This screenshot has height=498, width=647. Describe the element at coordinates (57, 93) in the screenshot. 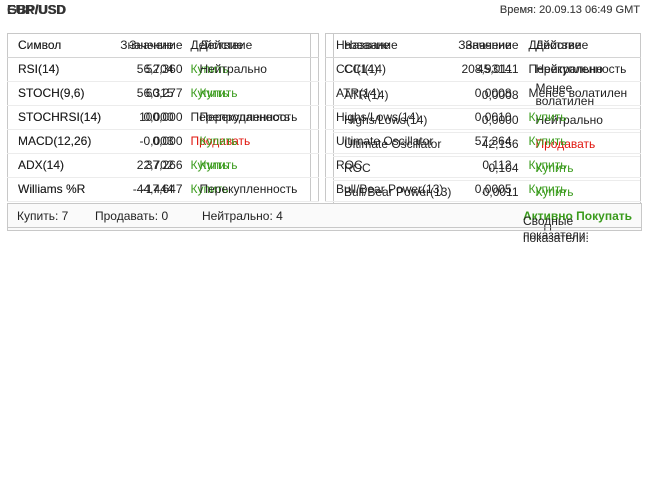

I see `indicator-name: STOCH(9,6)` at that location.